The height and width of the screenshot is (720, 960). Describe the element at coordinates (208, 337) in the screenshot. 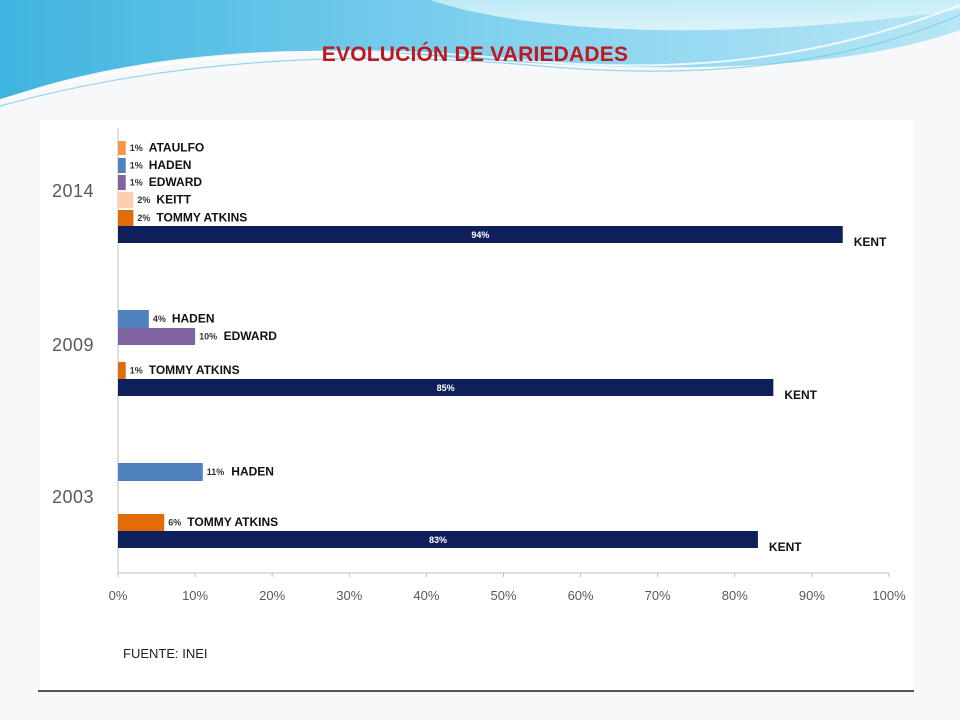

I see `data-label: 10%` at that location.